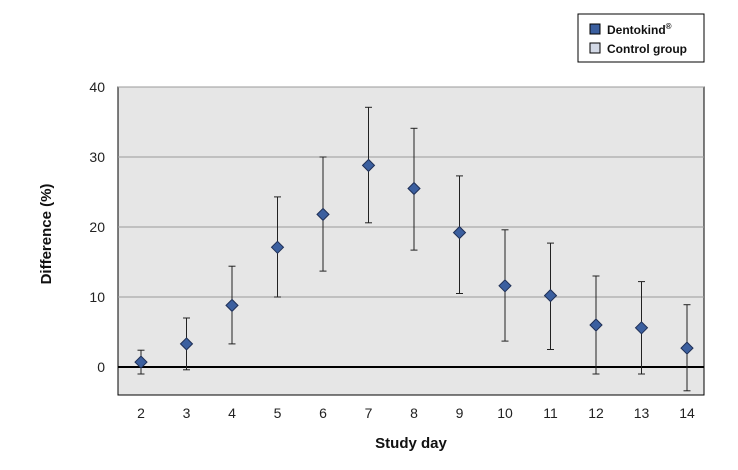  I want to click on y-tick-label: 0, so click(101, 367).